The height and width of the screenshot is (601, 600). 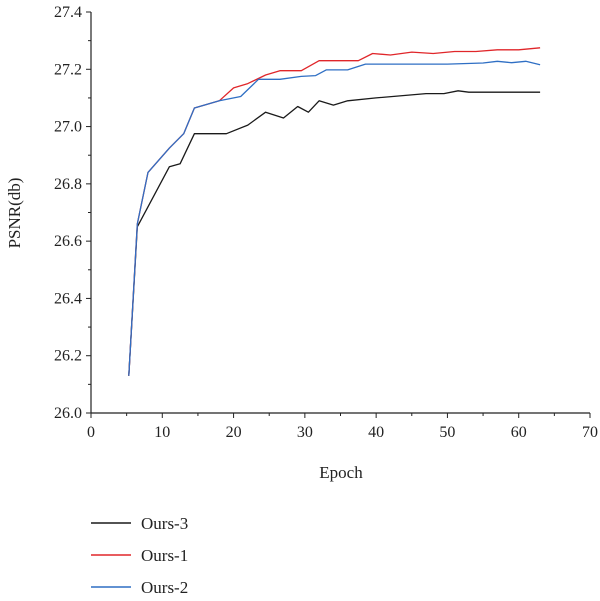 I want to click on x-tick-label: 20, so click(x=234, y=432).